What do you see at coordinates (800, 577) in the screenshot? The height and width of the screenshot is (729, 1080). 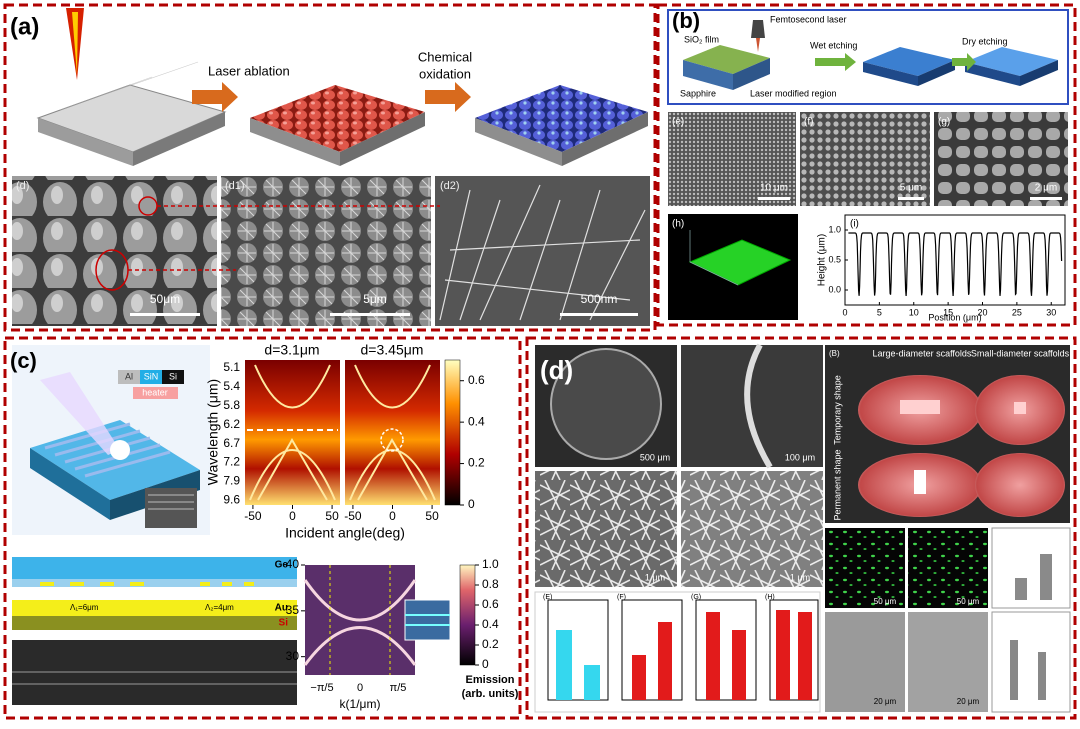 I see `scale-label: 1 μm` at bounding box center [800, 577].